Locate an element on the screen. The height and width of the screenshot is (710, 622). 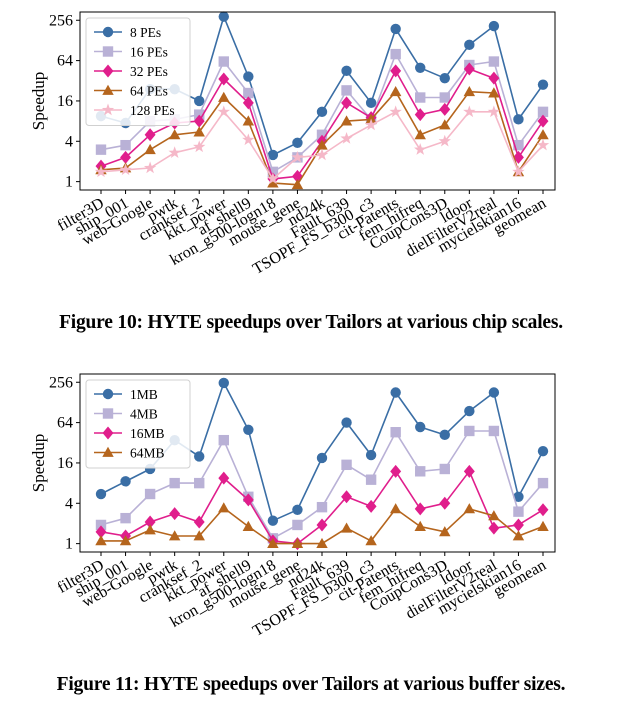
legend-label-32-pes: 32 PEs is located at coordinates (149, 71).